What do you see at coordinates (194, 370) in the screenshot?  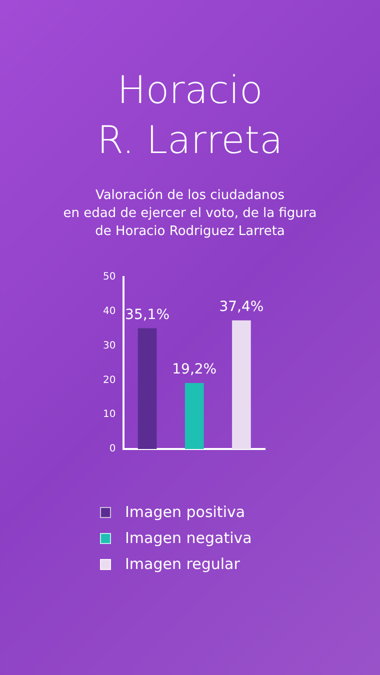 I see `data-label: 19,2%` at bounding box center [194, 370].